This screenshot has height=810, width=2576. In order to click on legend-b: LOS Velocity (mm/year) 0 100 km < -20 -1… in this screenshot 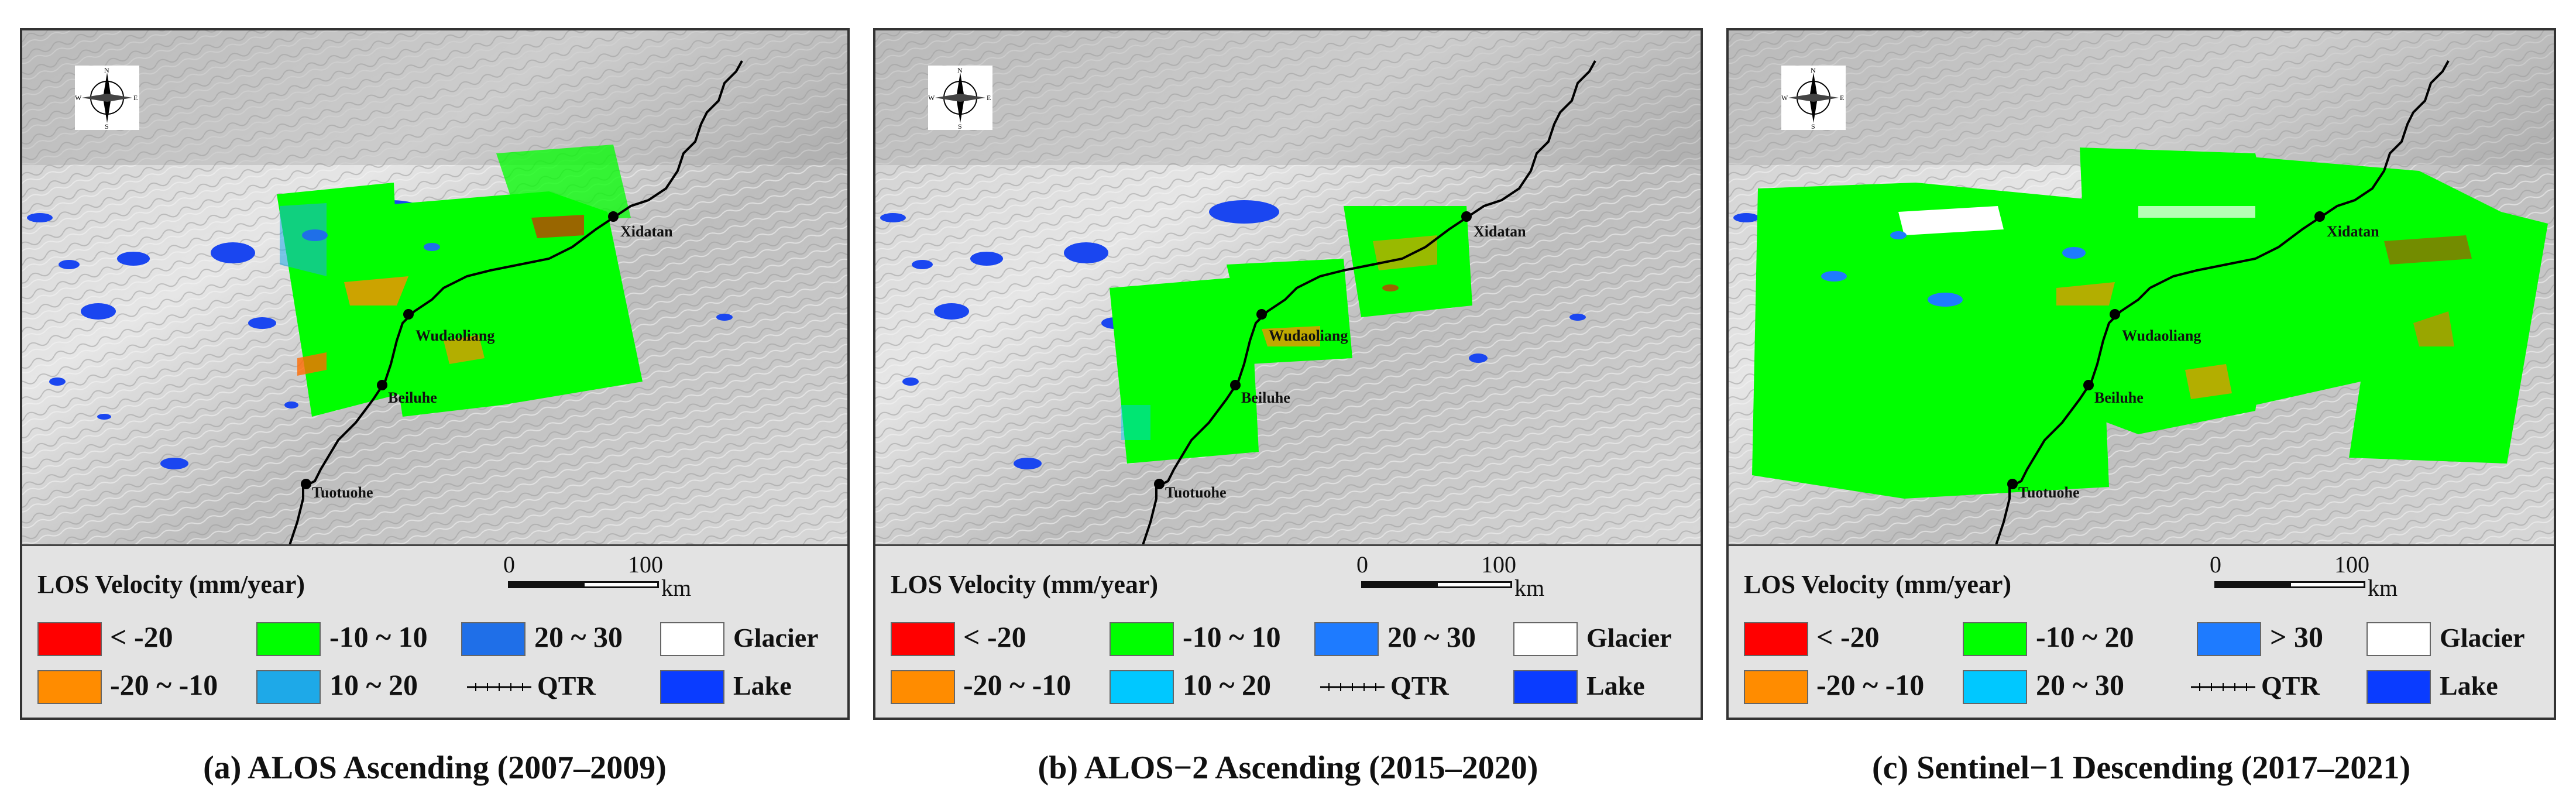, I will do `click(1288, 631)`.